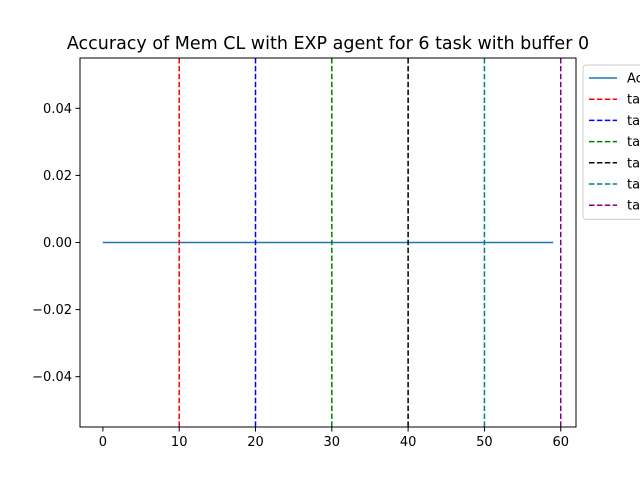 This screenshot has width=640, height=480. What do you see at coordinates (52, 310) in the screenshot?
I see `y-tick-label-1: −0.02` at bounding box center [52, 310].